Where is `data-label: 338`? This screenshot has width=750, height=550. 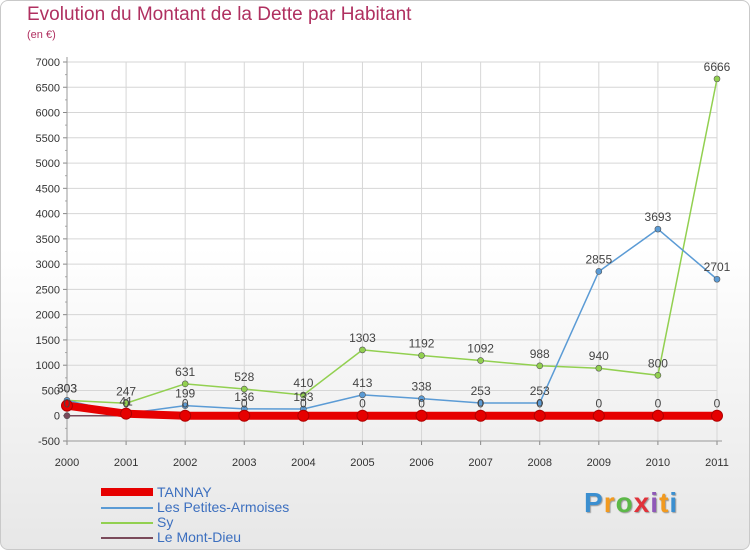
data-label: 338 is located at coordinates (422, 387).